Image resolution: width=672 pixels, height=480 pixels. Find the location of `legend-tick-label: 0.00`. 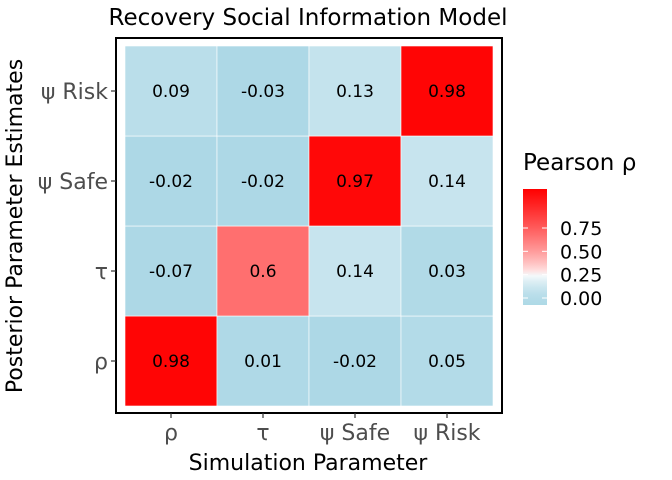

legend-tick-label: 0.00 is located at coordinates (581, 299).